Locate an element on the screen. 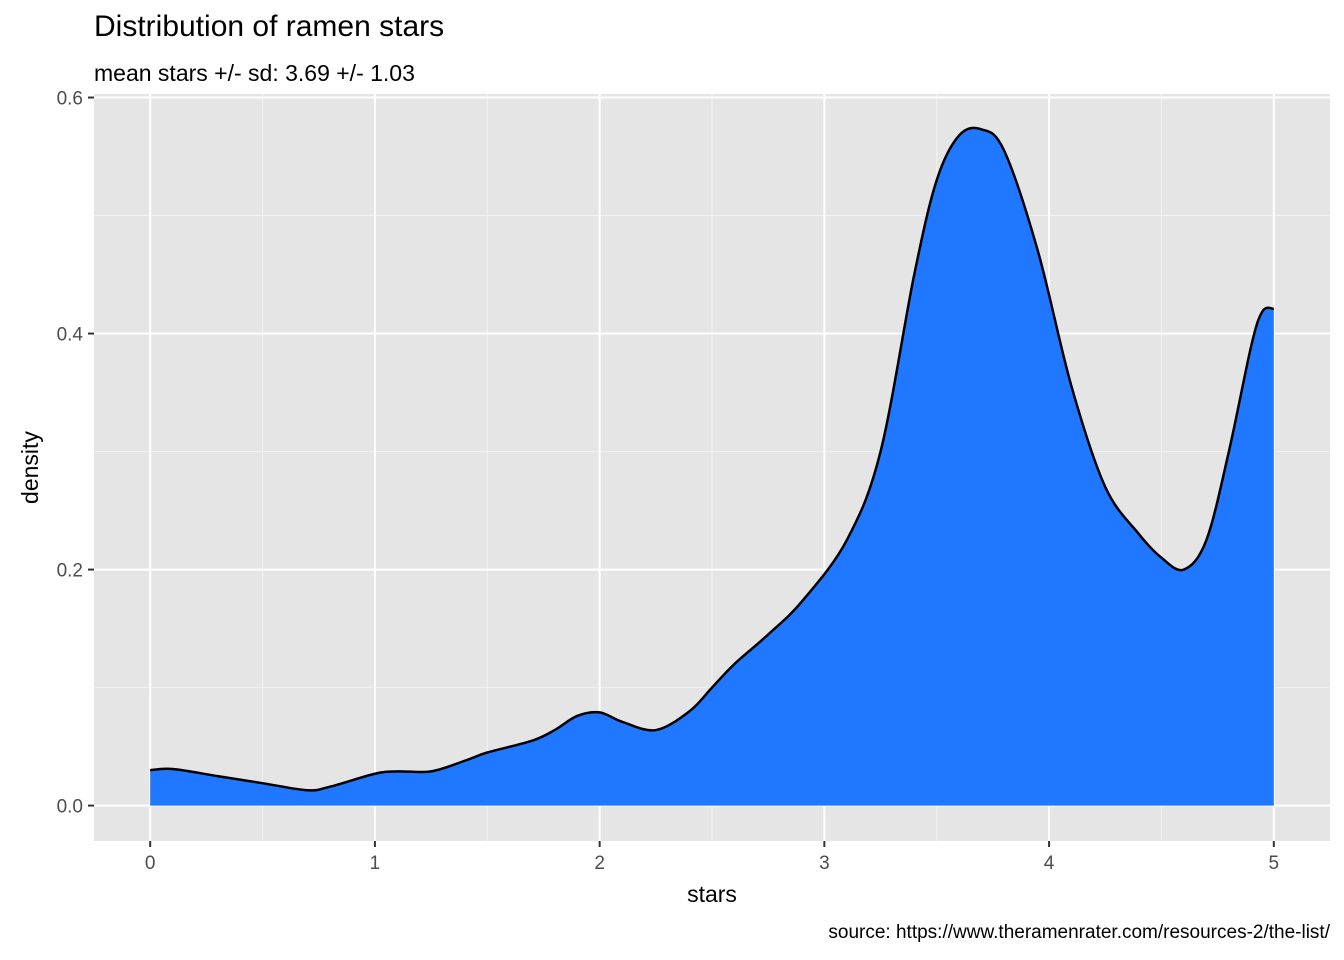 Image resolution: width=1344 pixels, height=960 pixels. y-axis-title: density is located at coordinates (30, 467).